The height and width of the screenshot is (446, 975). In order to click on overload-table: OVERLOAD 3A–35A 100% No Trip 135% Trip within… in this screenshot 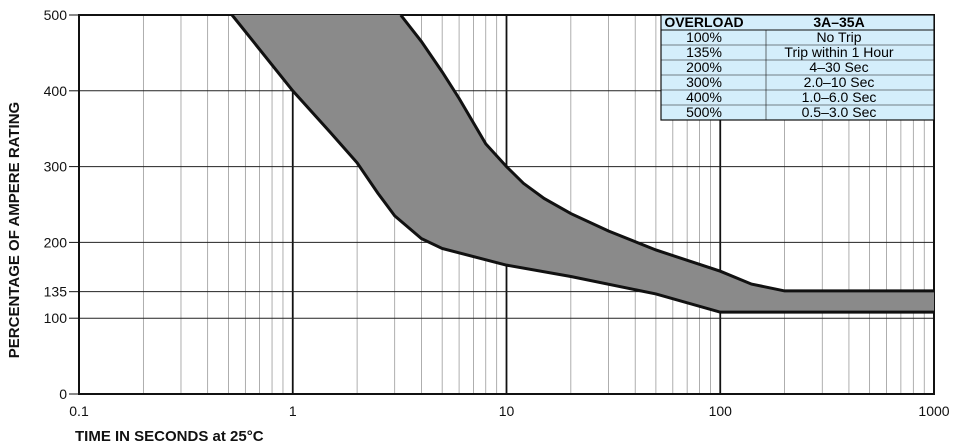, I will do `click(797, 67)`.